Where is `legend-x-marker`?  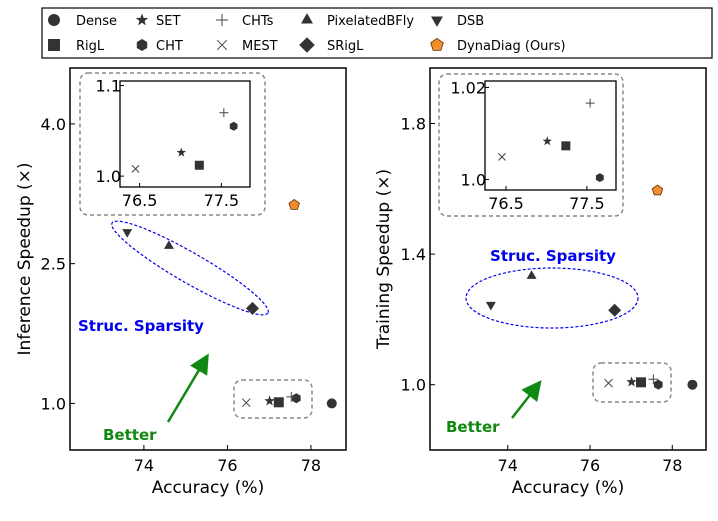
legend-x-marker is located at coordinates (222, 45).